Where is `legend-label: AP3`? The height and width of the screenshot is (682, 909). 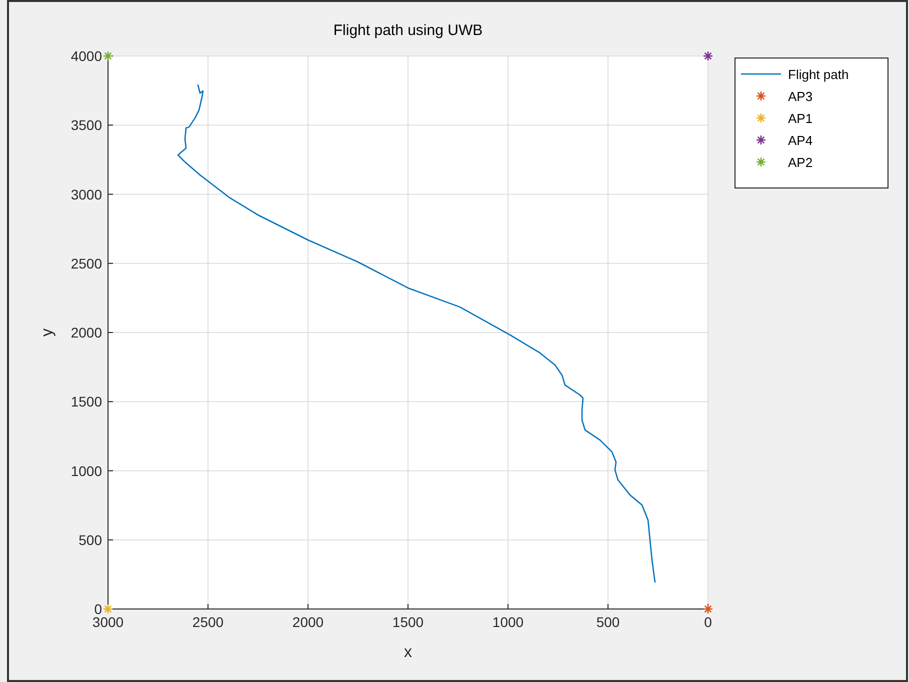 legend-label: AP3 is located at coordinates (800, 96).